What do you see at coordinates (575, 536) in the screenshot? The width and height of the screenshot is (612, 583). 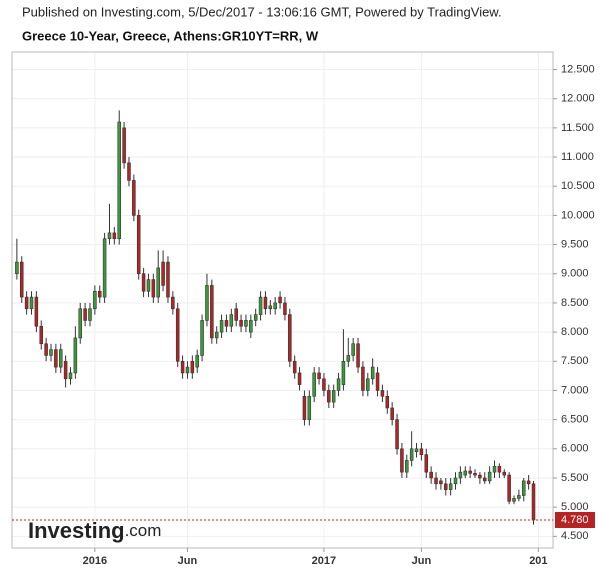 I see `y-tick-label: 4.500` at bounding box center [575, 536].